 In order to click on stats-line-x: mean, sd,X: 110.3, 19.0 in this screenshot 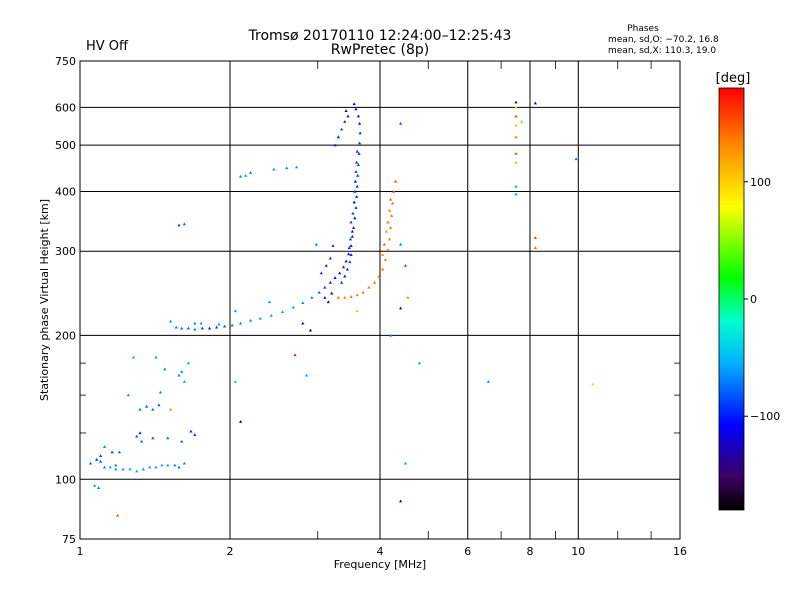, I will do `click(662, 51)`.